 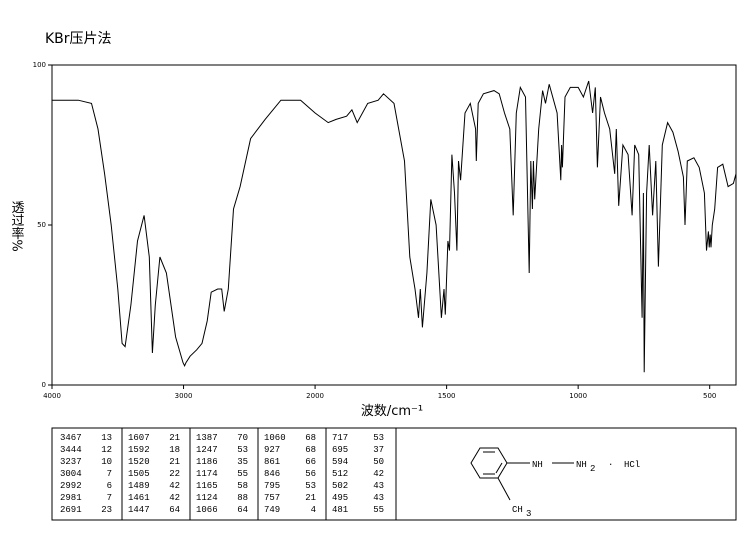 What do you see at coordinates (207, 438) in the screenshot?
I see `peak-wavenumber: 1387` at bounding box center [207, 438].